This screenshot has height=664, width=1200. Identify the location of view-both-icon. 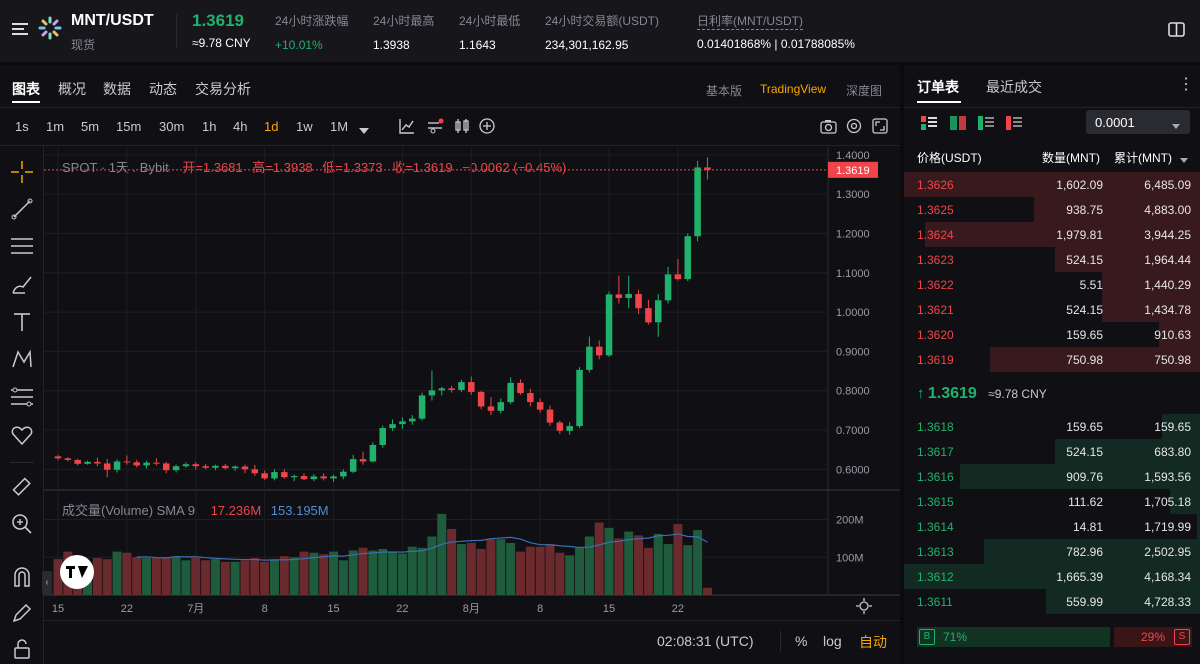
(929, 124).